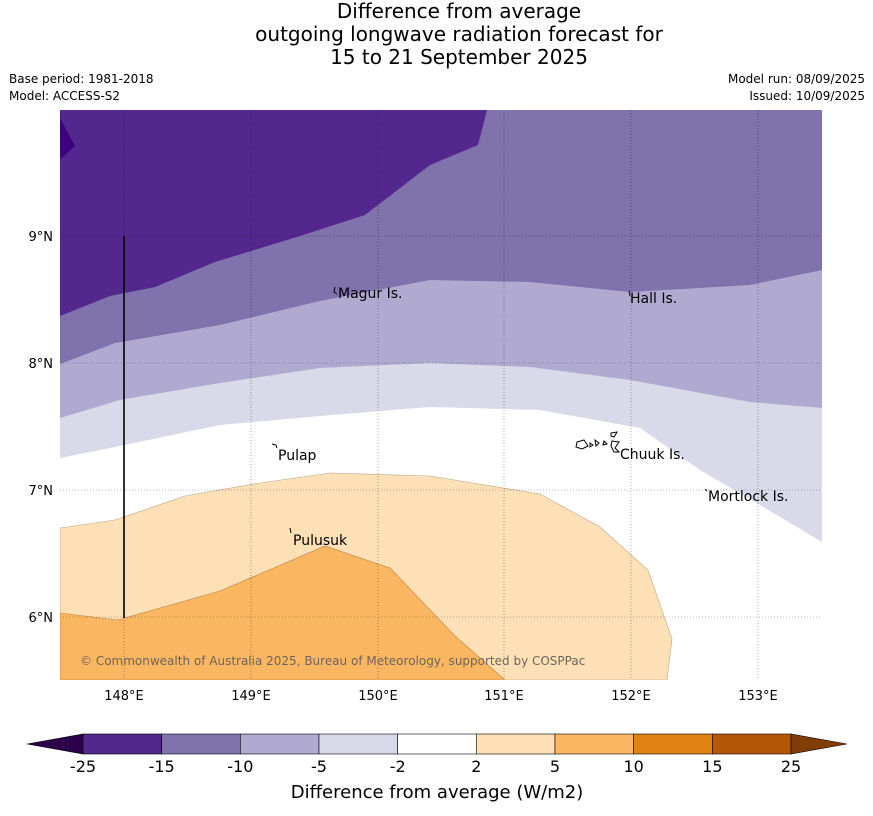 This screenshot has width=873, height=816. Describe the element at coordinates (633, 766) in the screenshot. I see `colorbar-tick-label: 10` at that location.